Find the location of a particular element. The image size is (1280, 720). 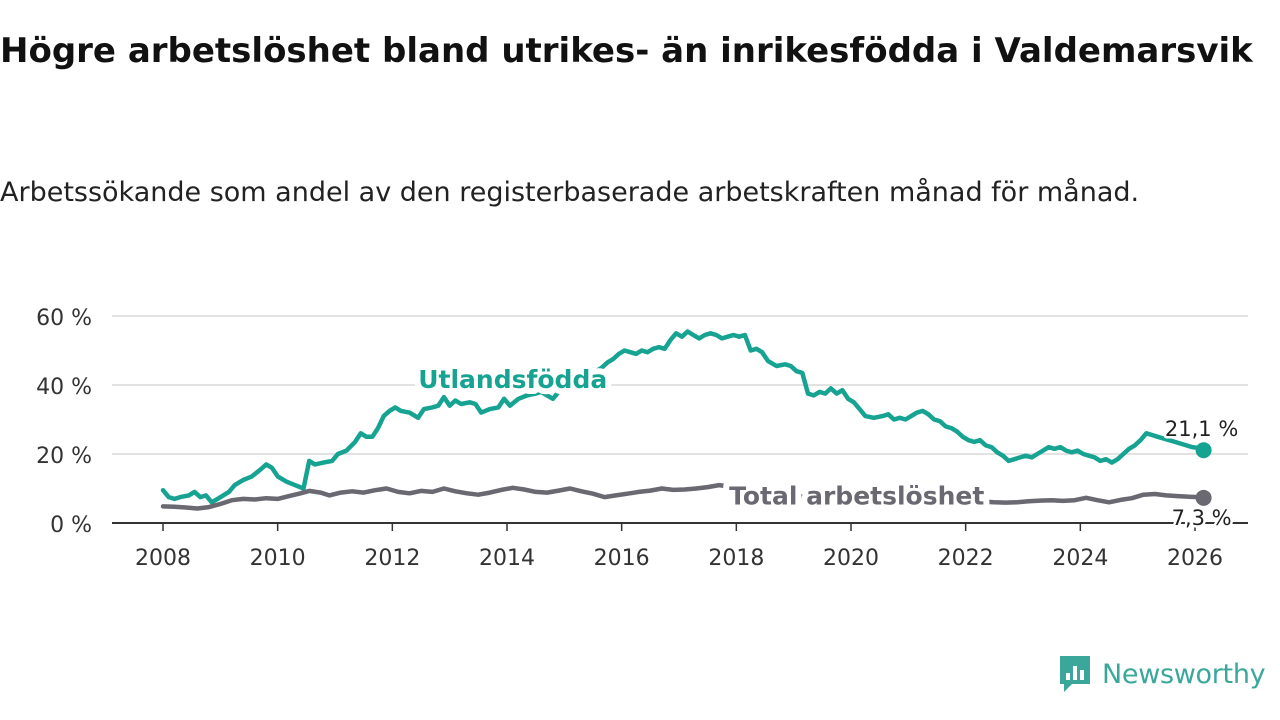

series-label-utlandsfodda: Utlandsfödda is located at coordinates (512, 379).